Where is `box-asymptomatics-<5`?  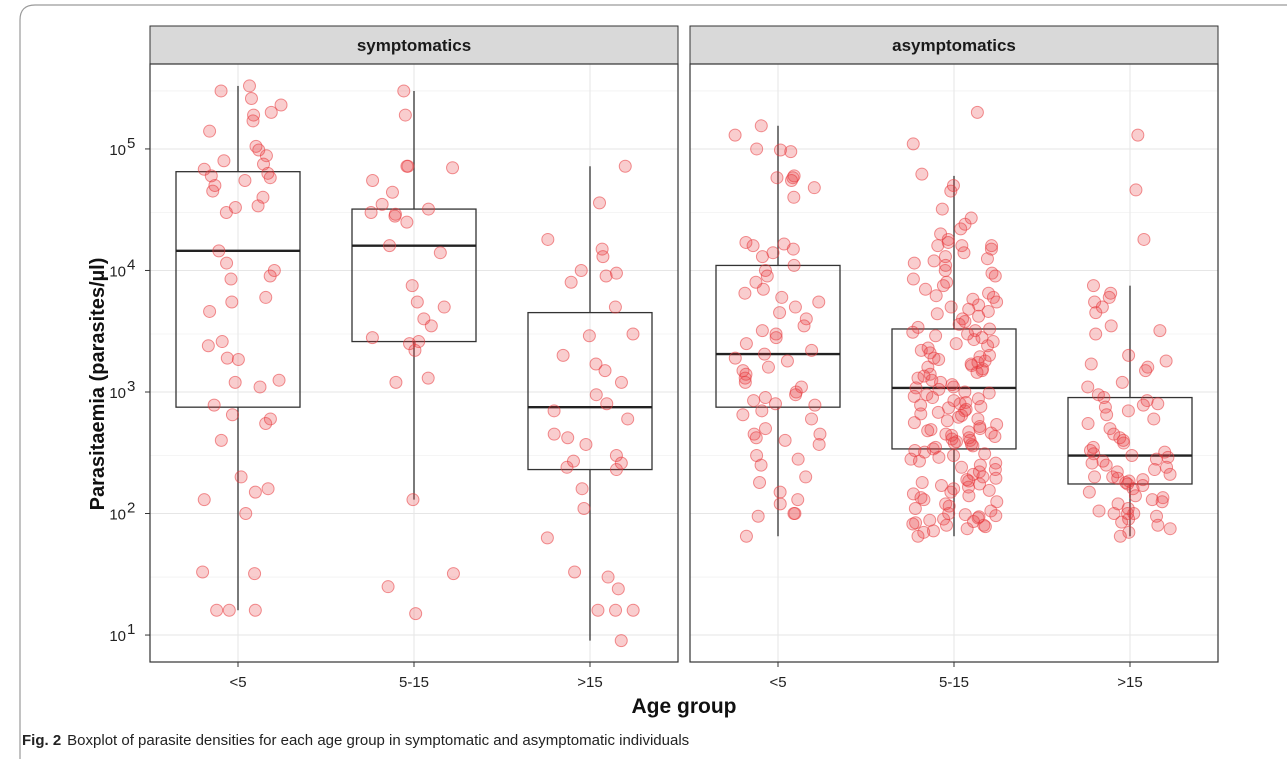
box-asymptomatics-<5 is located at coordinates (778, 336).